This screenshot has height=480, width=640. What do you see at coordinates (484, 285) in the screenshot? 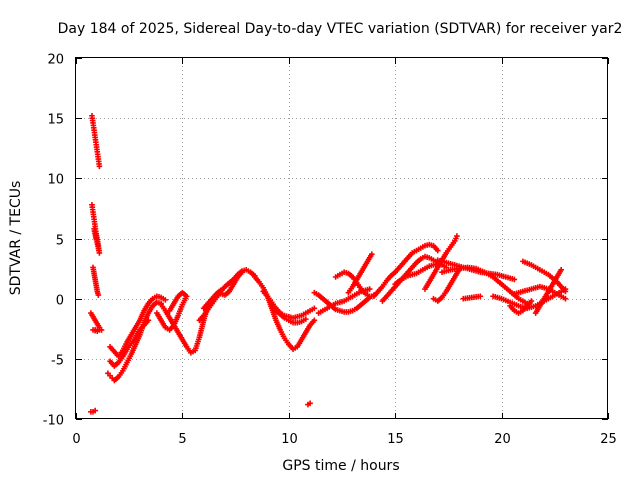
I see `series-arc-aa` at bounding box center [484, 285].